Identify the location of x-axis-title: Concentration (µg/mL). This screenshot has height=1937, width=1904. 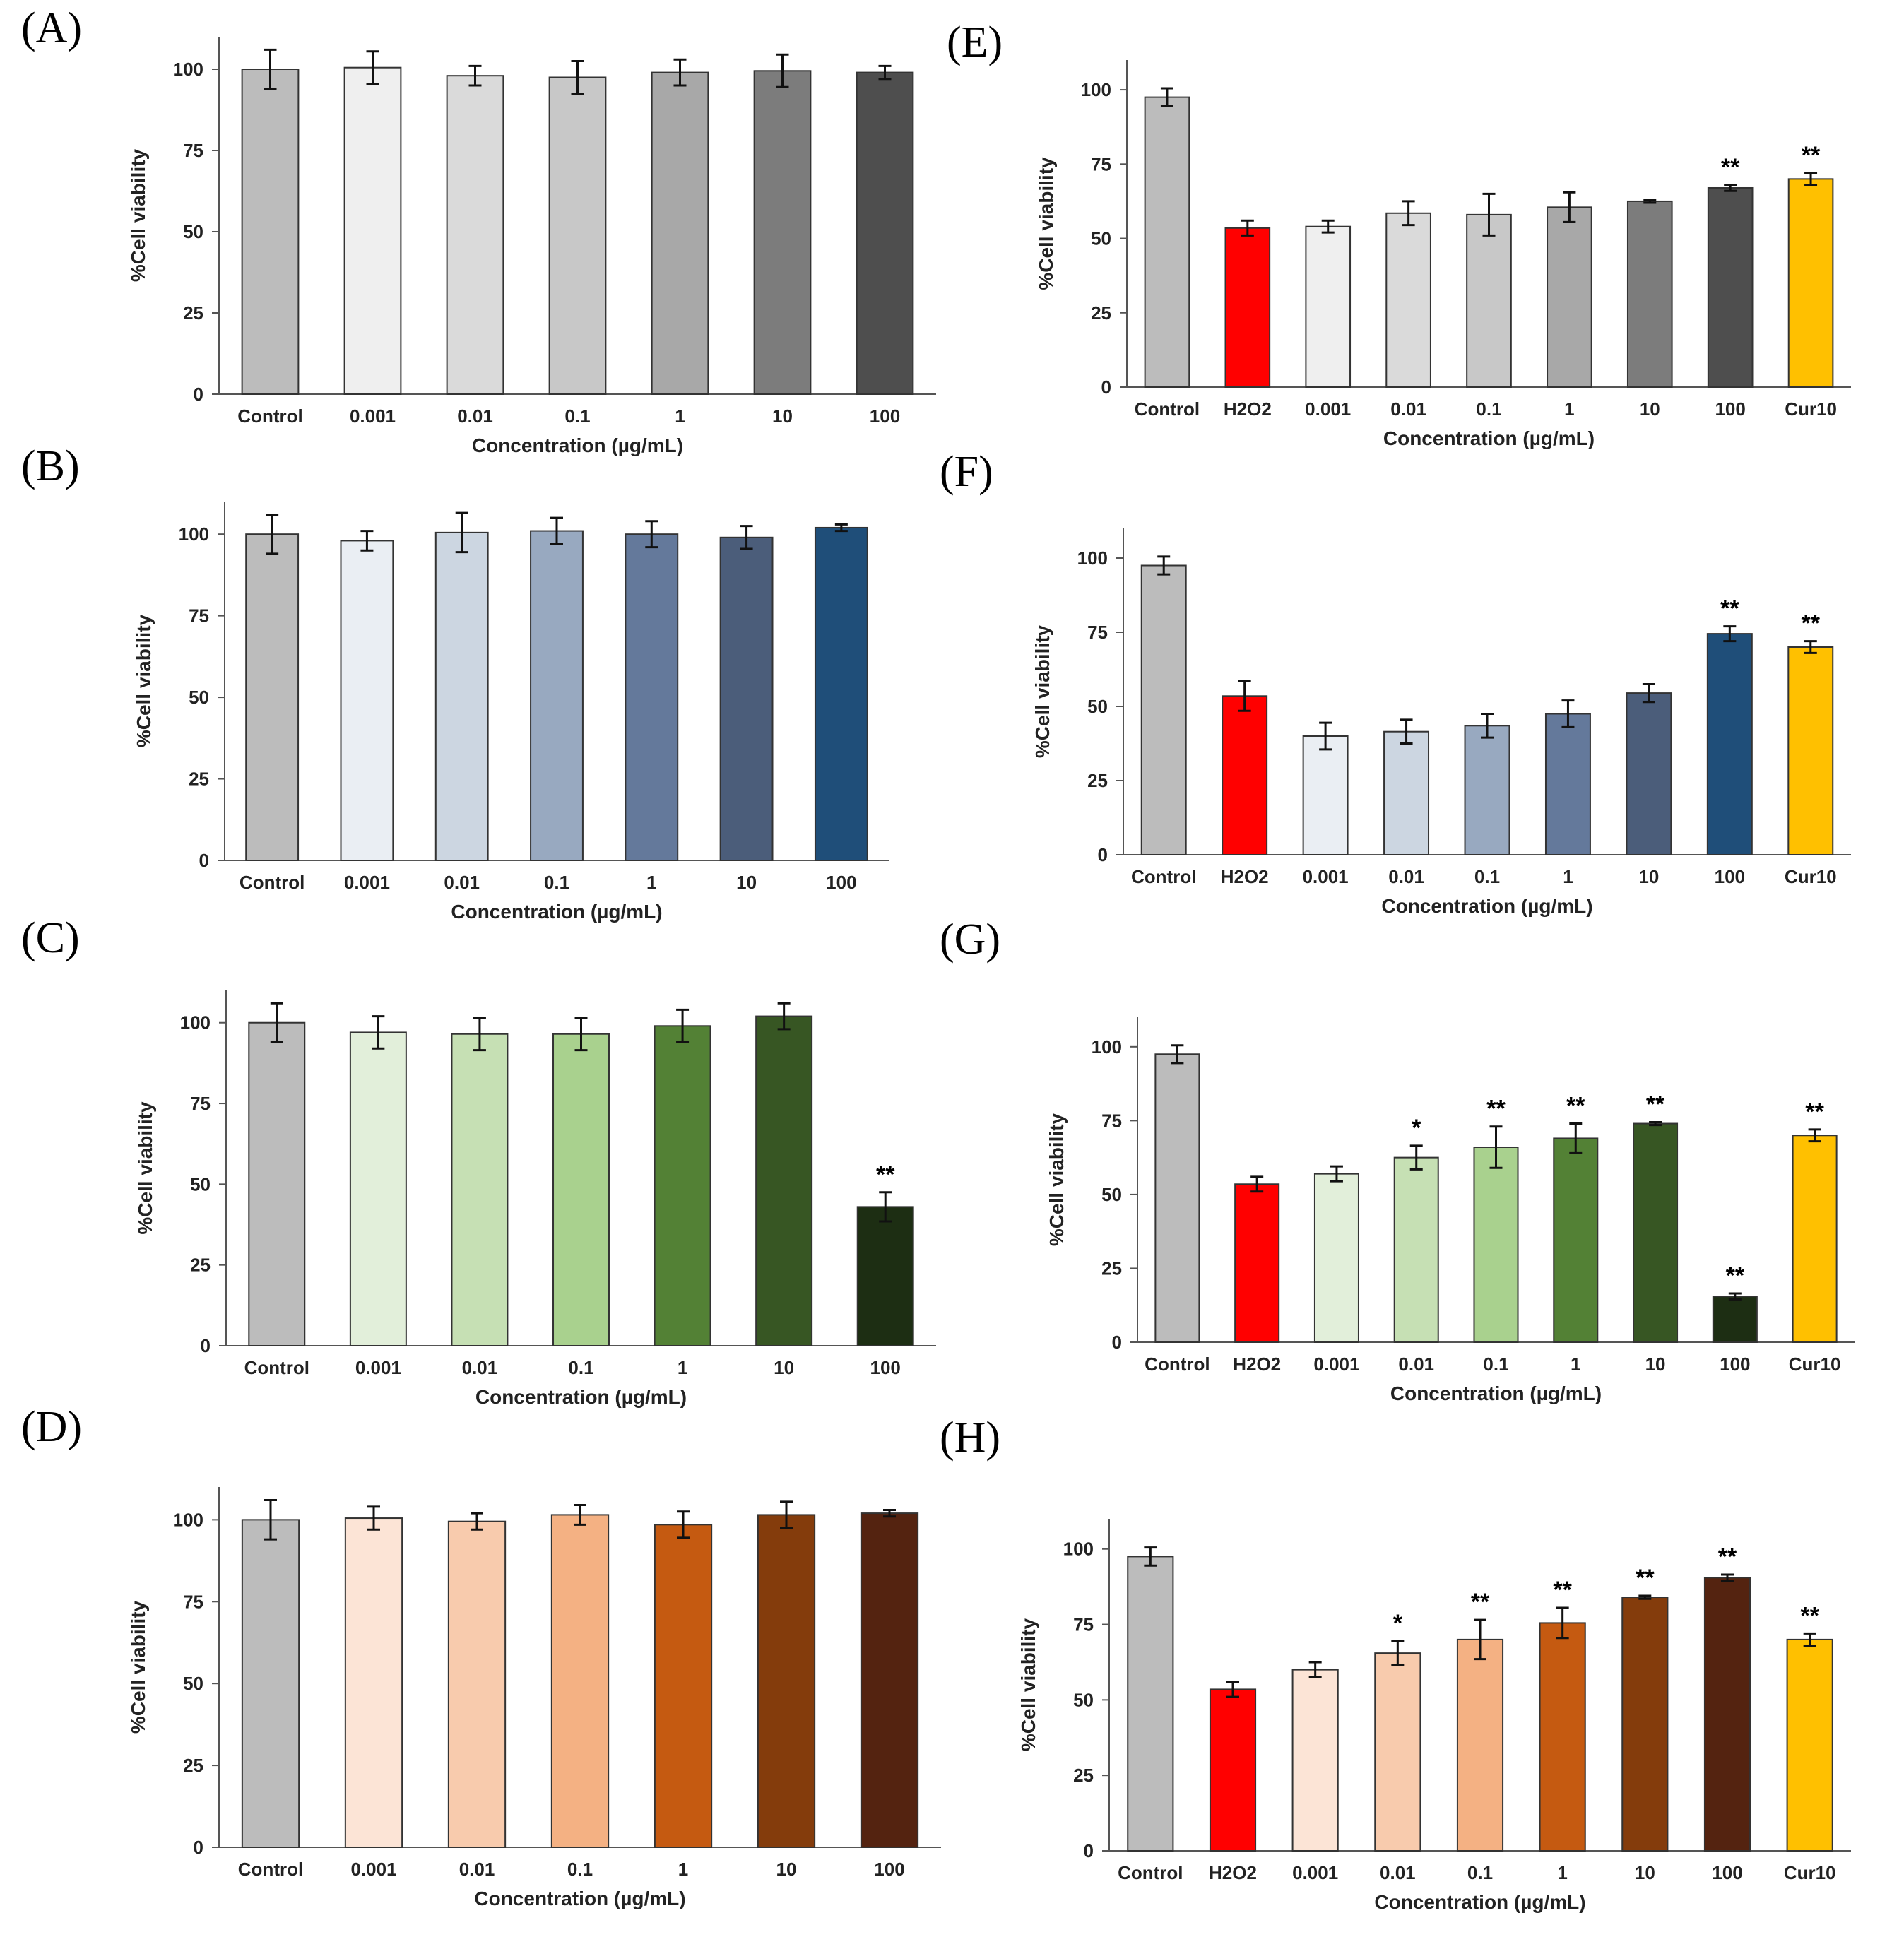
(1480, 1902).